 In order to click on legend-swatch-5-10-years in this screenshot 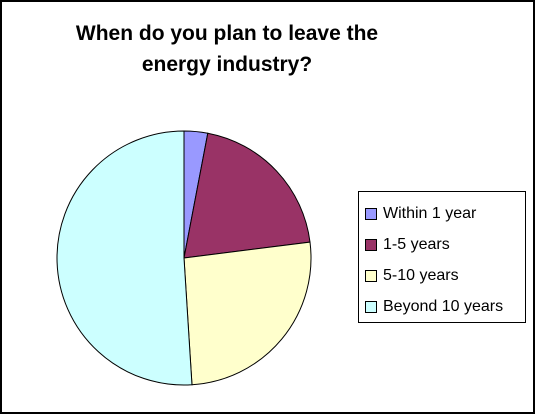, I will do `click(371, 276)`.